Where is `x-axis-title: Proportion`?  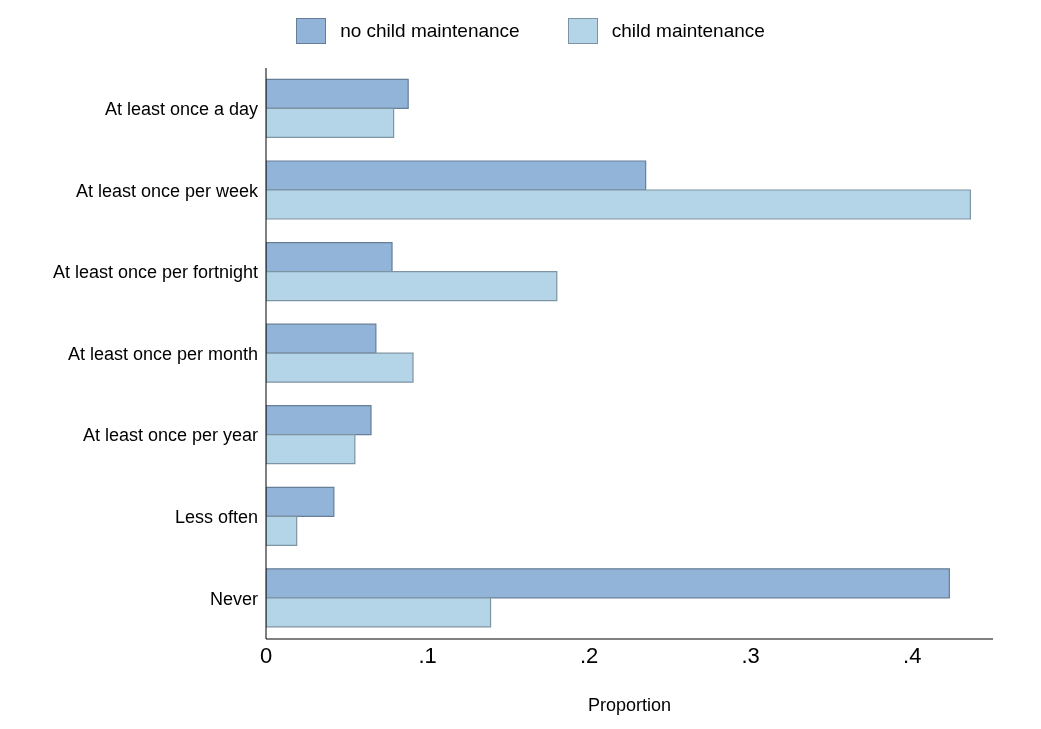
x-axis-title: Proportion is located at coordinates (629, 705).